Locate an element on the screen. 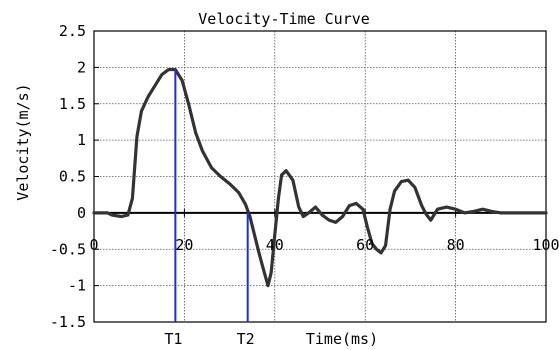 Image resolution: width=559 pixels, height=350 pixels. x-tick-label: 100 is located at coordinates (545, 245).